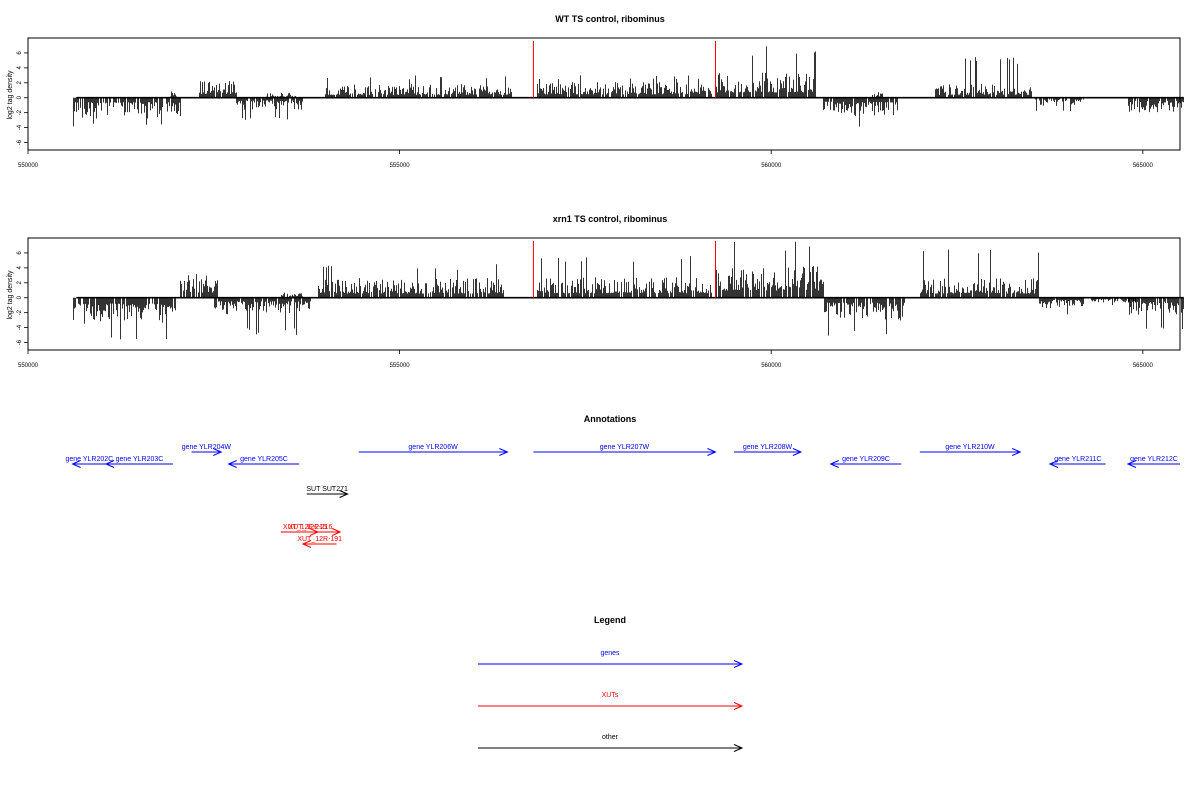 The width and height of the screenshot is (1200, 800). I want to click on annotation-label: gene YLR202C, so click(89, 459).